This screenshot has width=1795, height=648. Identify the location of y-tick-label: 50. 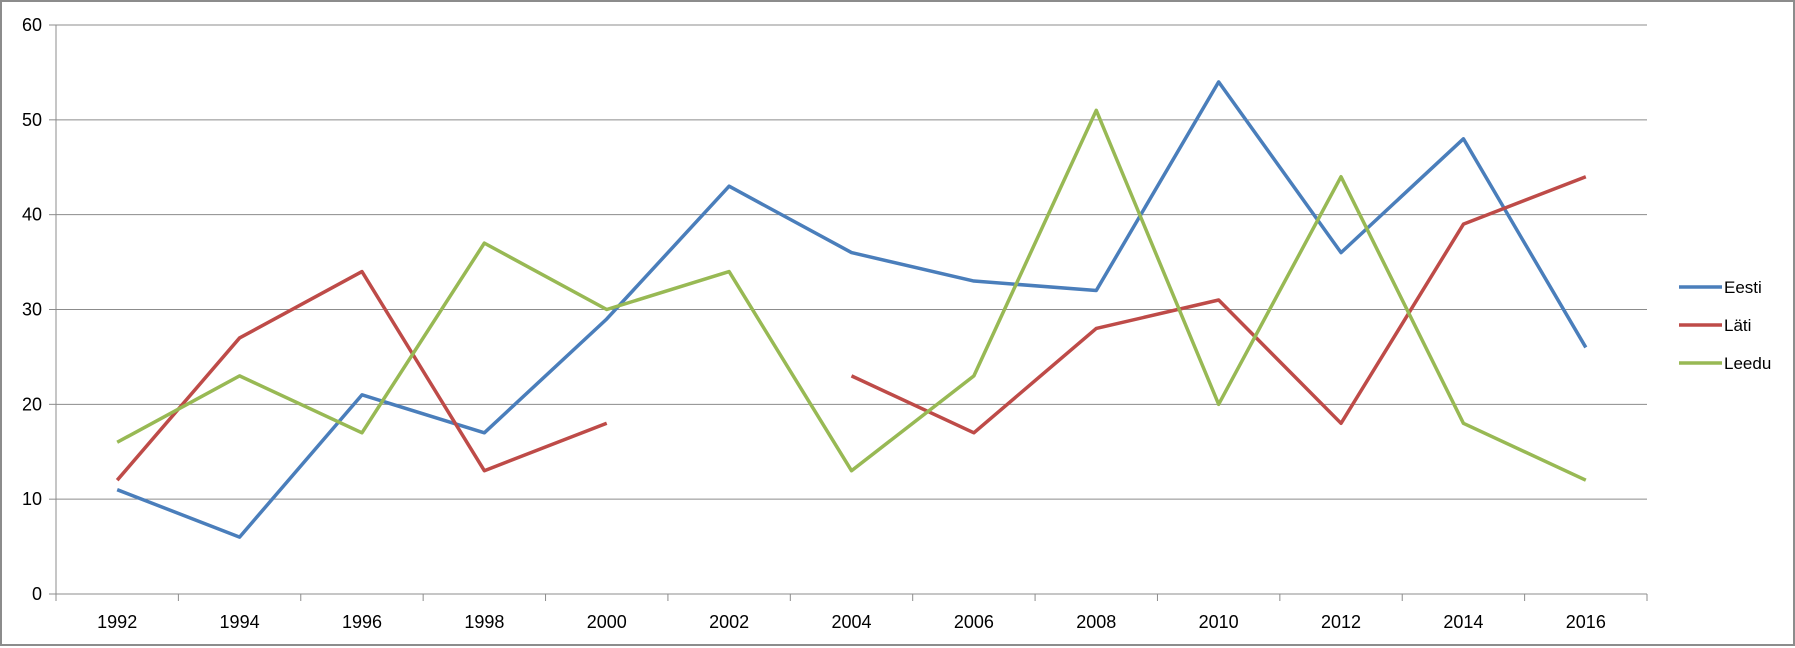
(32, 120).